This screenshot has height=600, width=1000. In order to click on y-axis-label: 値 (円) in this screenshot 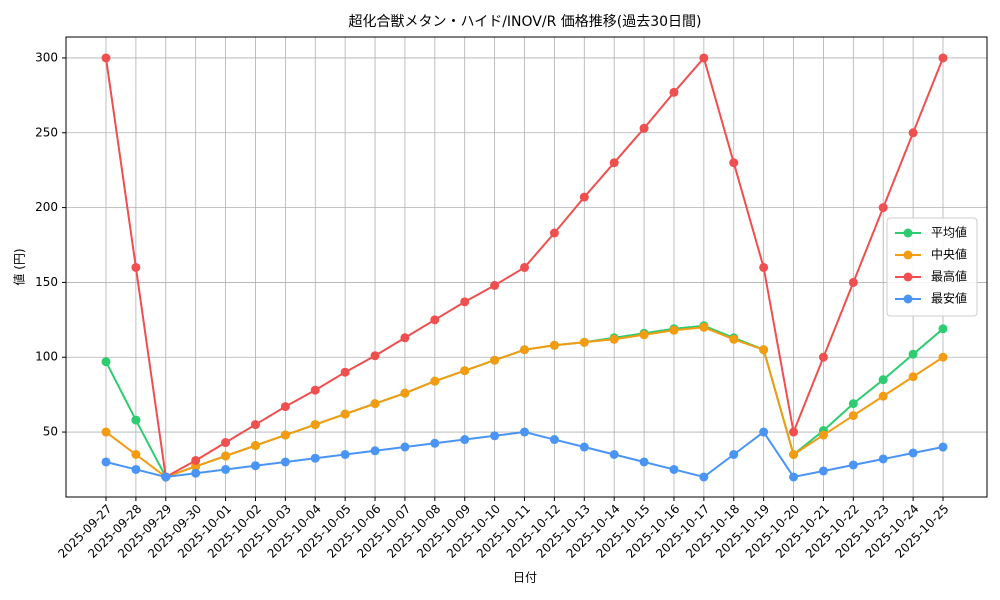, I will do `click(19, 266)`.